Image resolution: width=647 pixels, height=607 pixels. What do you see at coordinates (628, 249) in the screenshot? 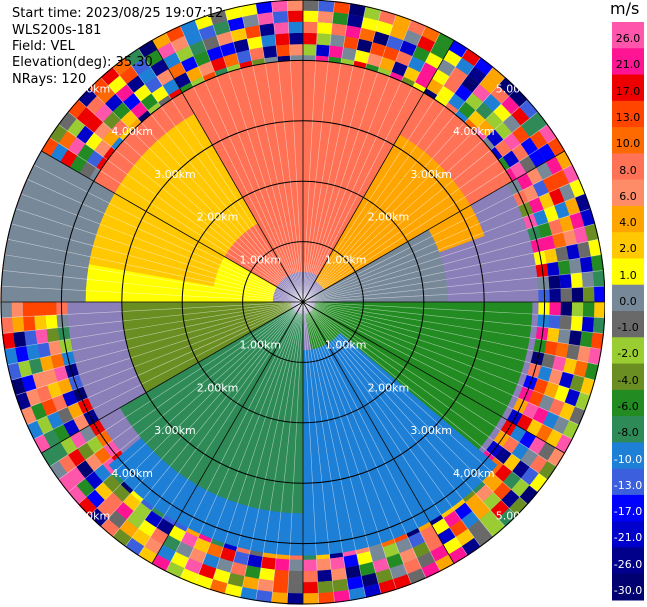
I see `colorbar-tick-label: 2.0` at bounding box center [628, 249].